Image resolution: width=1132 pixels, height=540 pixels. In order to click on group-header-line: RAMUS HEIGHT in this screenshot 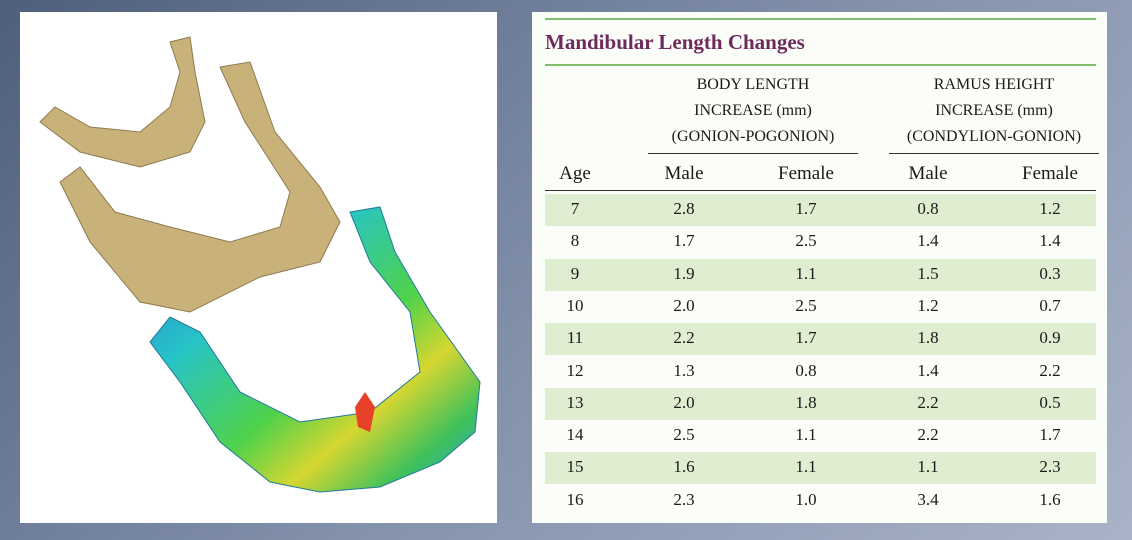, I will do `click(994, 84)`.